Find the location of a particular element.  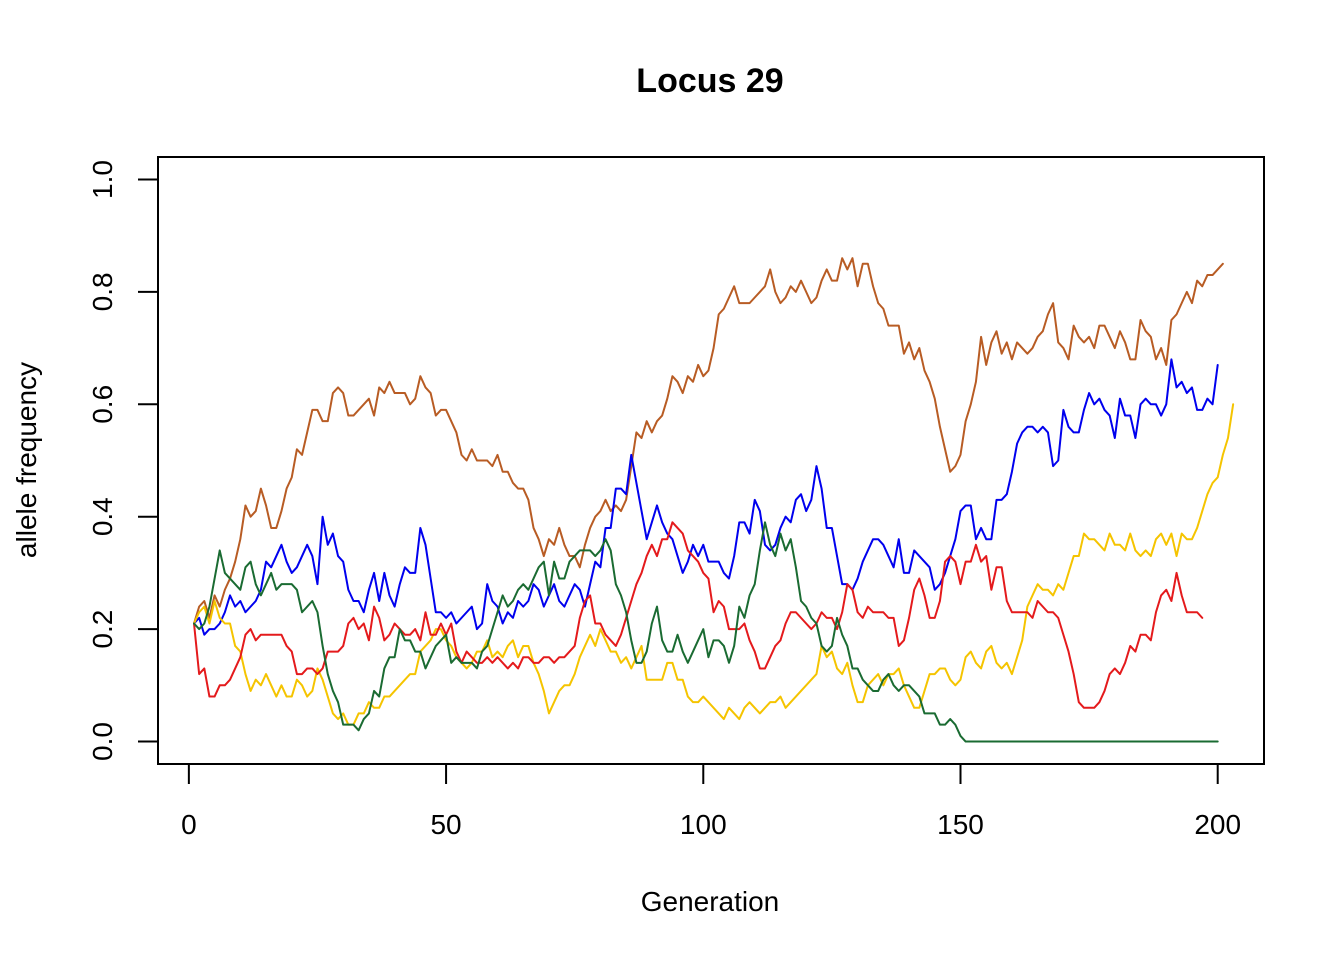

y-tick-label: 0.4 is located at coordinates (102, 516).